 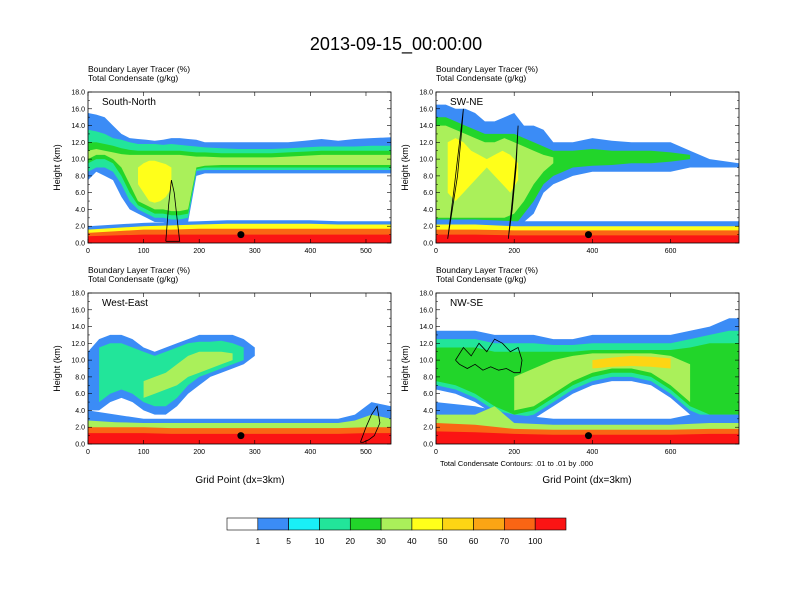 What do you see at coordinates (257, 541) in the screenshot?
I see `colorbar-label: 1` at bounding box center [257, 541].